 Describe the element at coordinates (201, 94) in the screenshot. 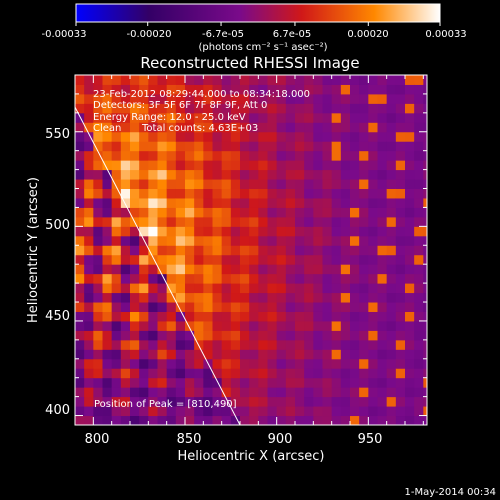

I see `annotation-time-range: 23-Feb-2012 08:29:44.000 to 08:34:18.000` at that location.